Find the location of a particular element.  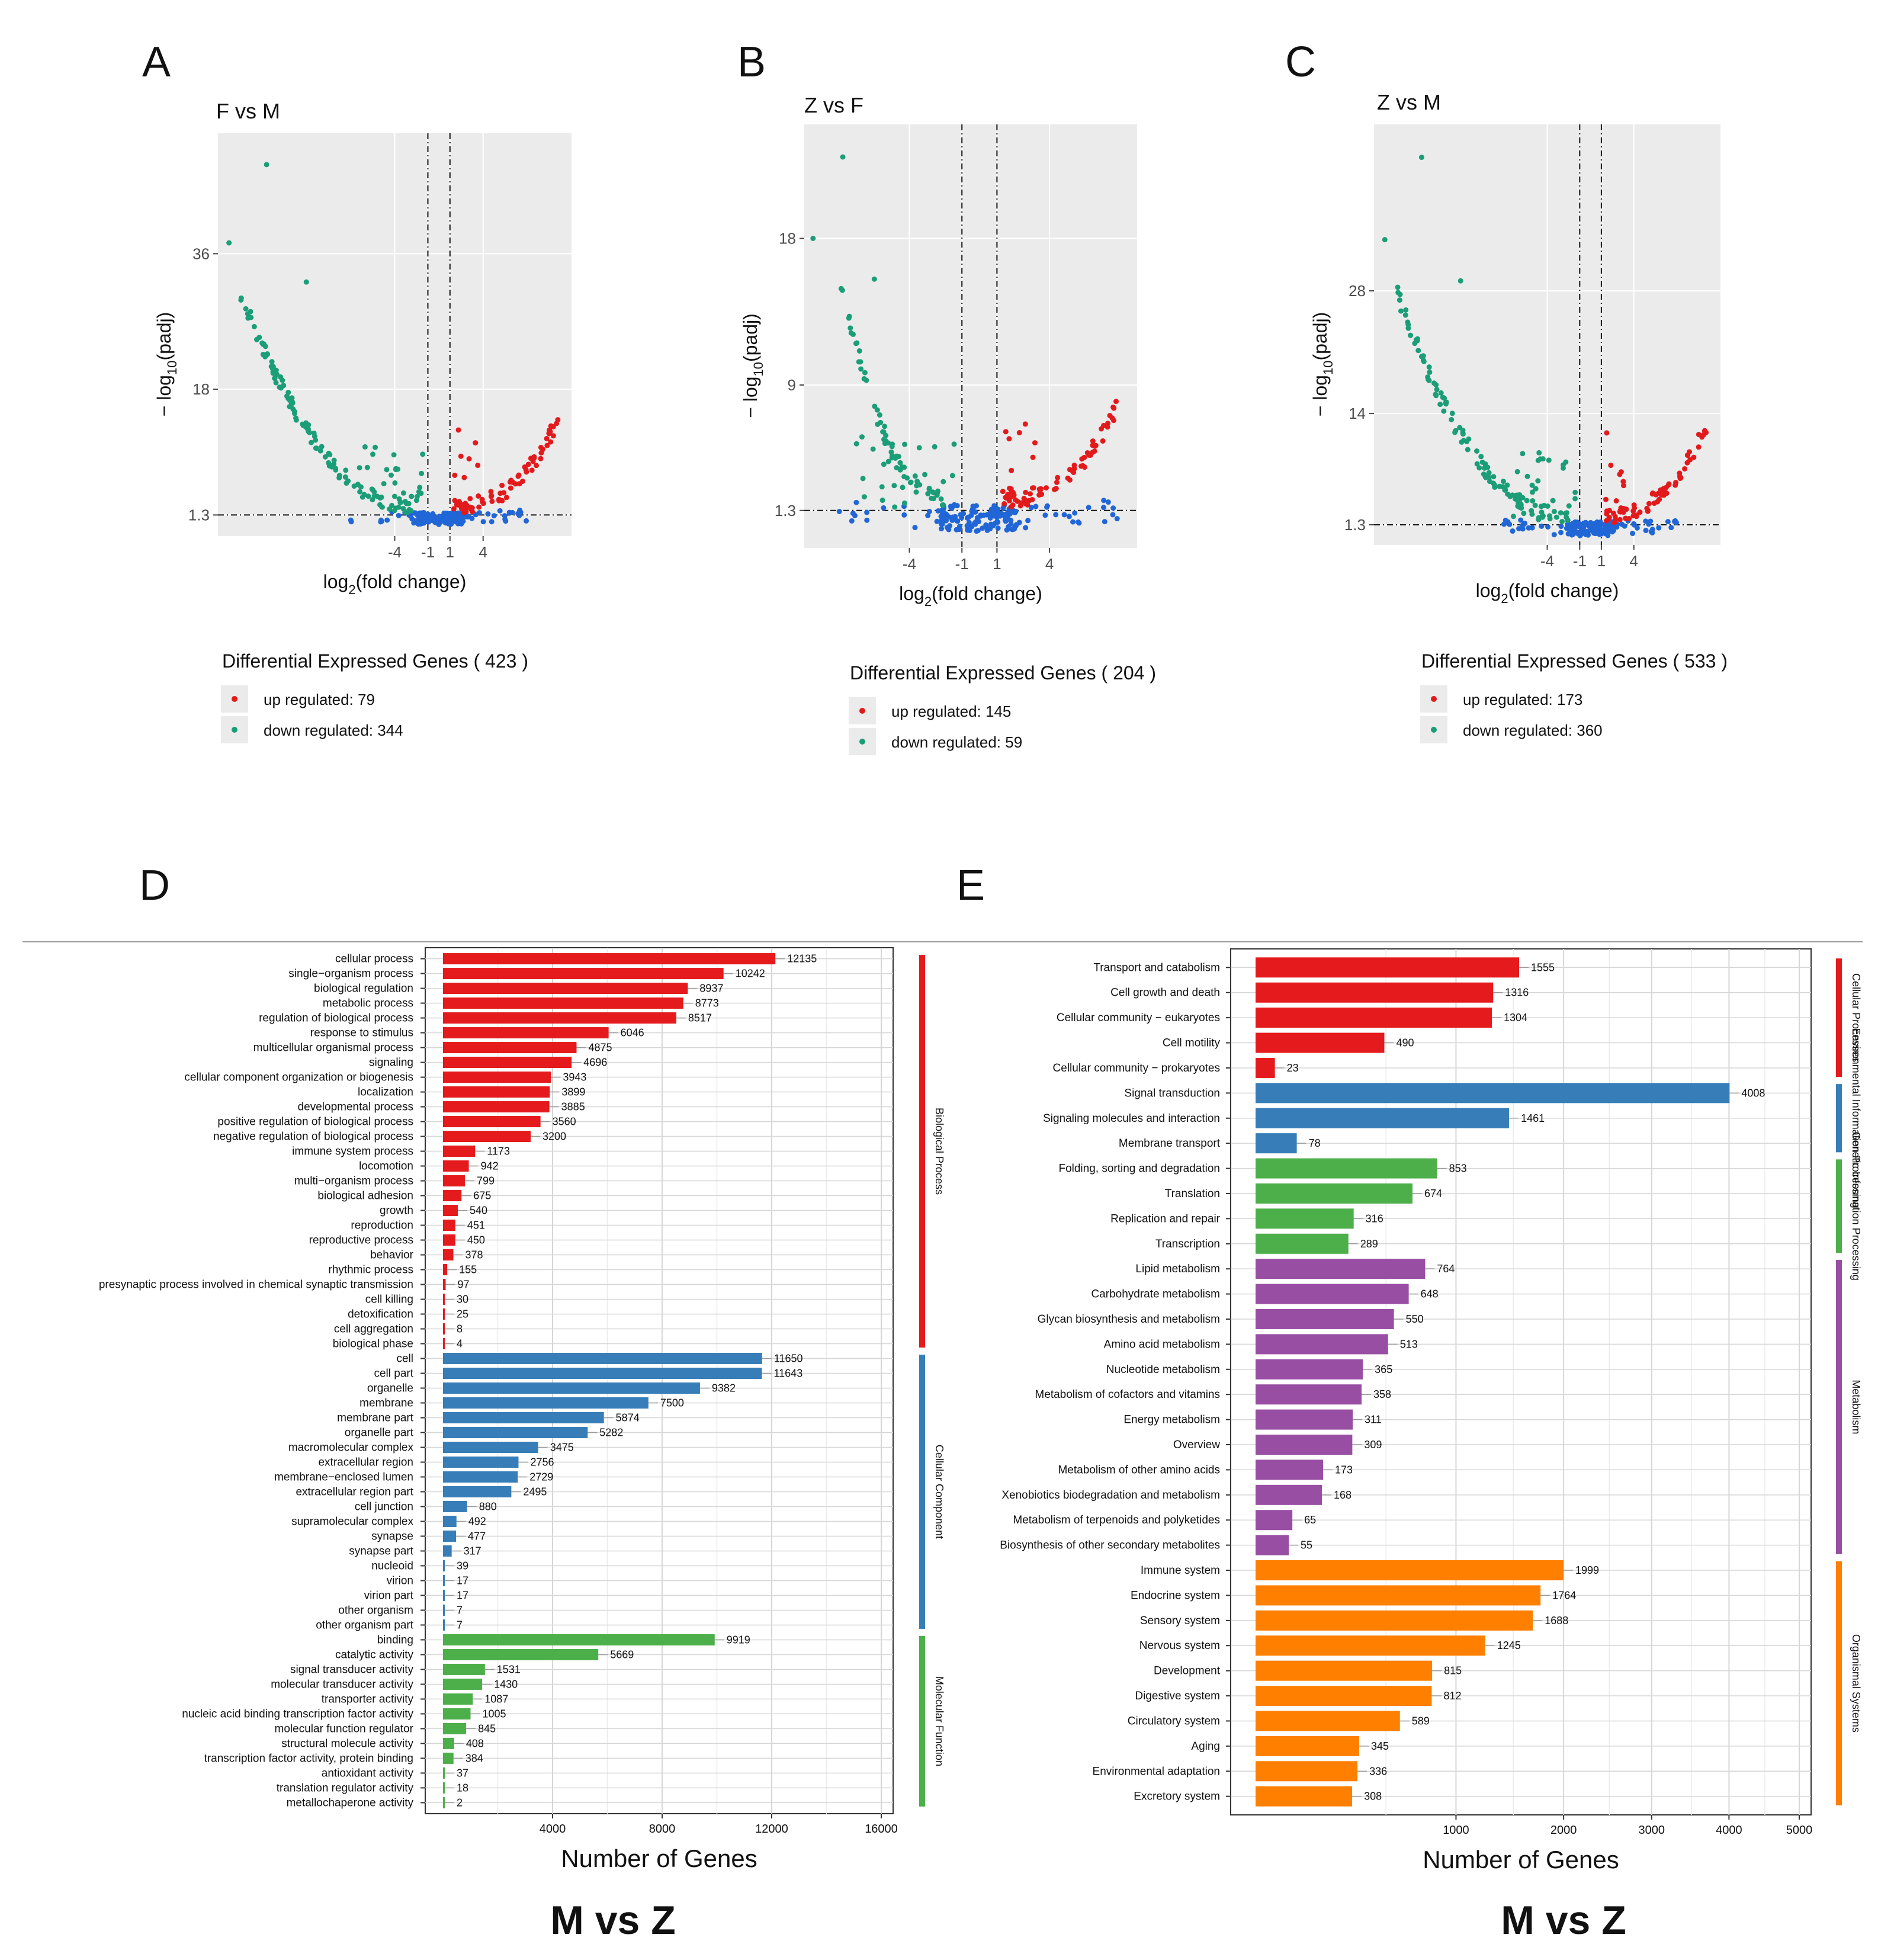

y-axis-label: − log10(padj) is located at coordinates (753, 365).